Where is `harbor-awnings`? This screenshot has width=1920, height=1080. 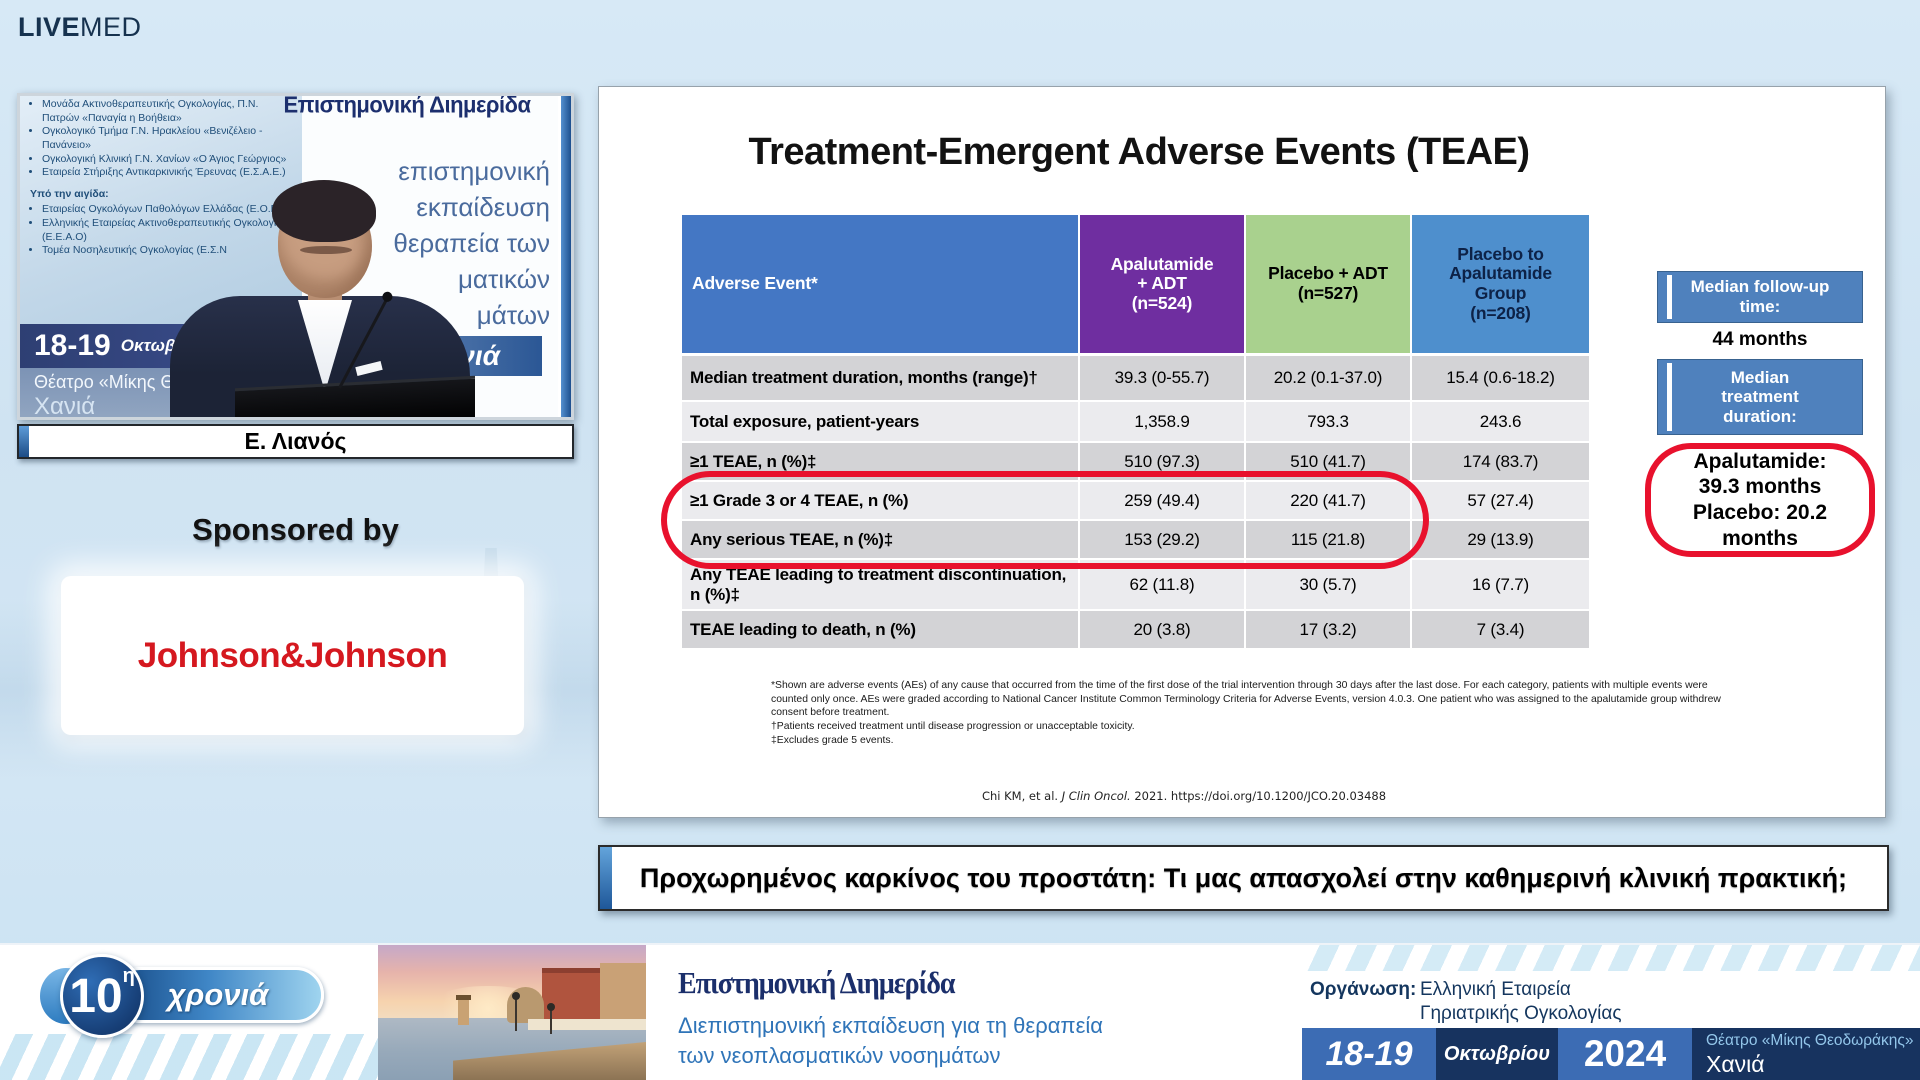
harbor-awnings is located at coordinates (587, 1025).